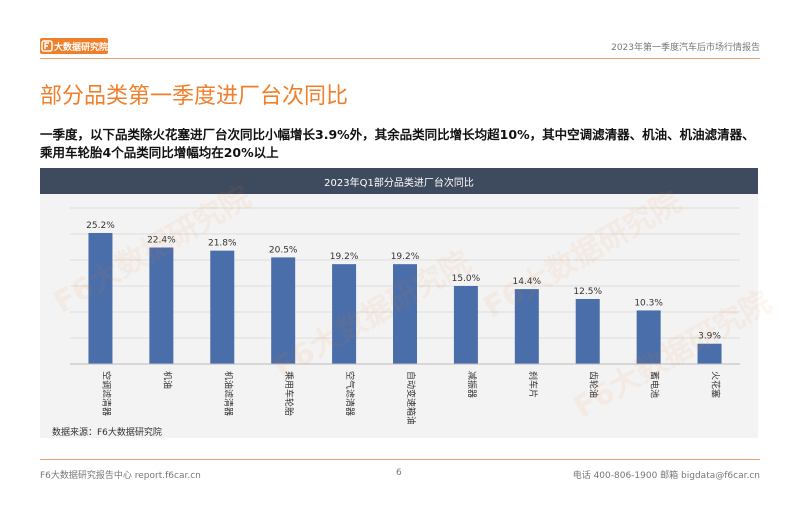 The height and width of the screenshot is (520, 800). What do you see at coordinates (167, 380) in the screenshot?
I see `category-label-2: 机油` at bounding box center [167, 380].